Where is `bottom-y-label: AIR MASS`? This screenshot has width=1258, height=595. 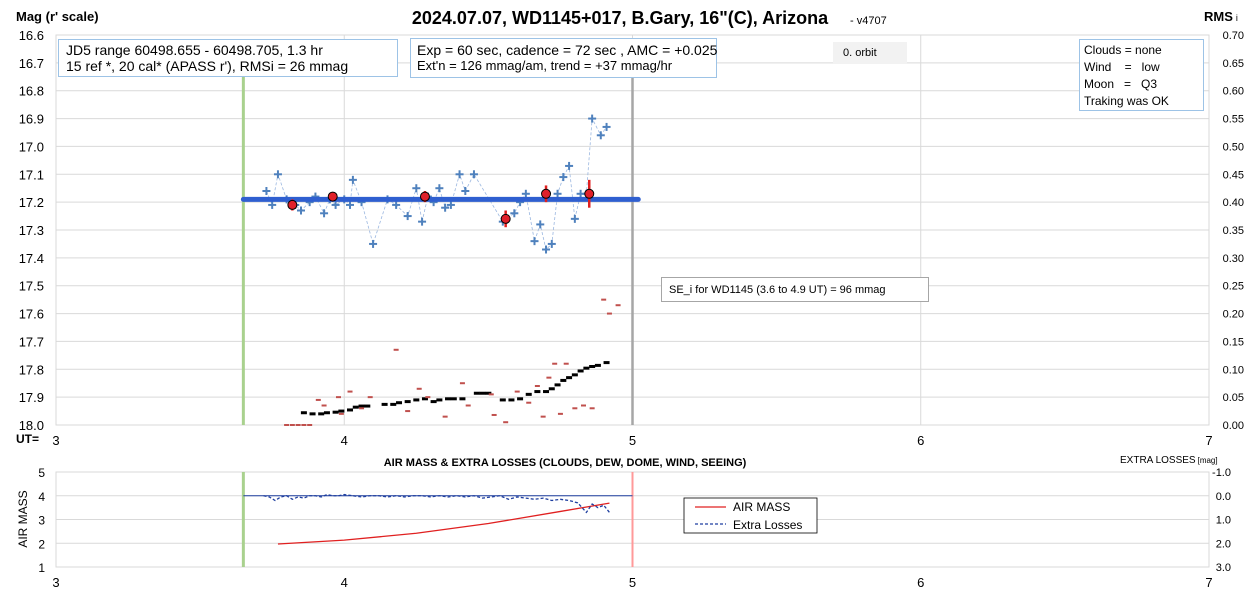
bottom-y-label: AIR MASS is located at coordinates (23, 518).